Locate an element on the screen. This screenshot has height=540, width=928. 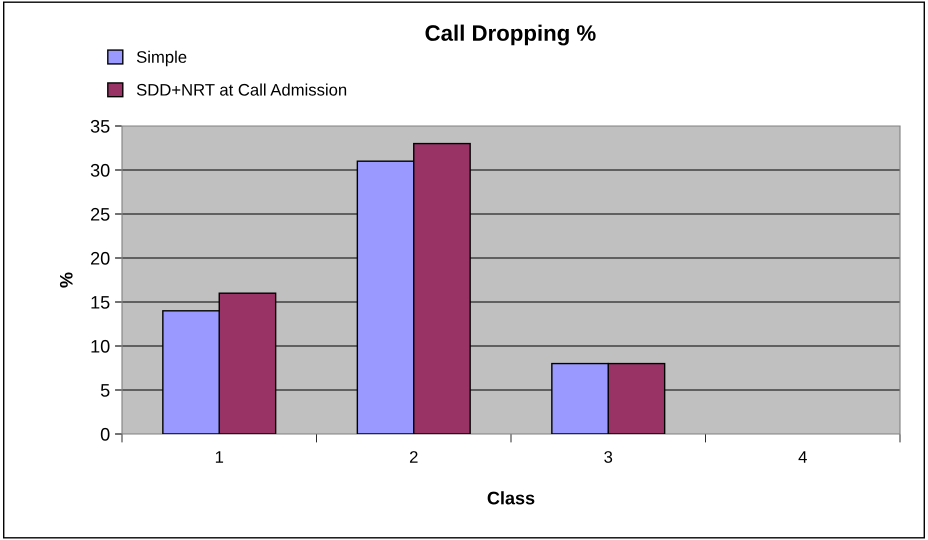
chart-title: Call Dropping % is located at coordinates (511, 35).